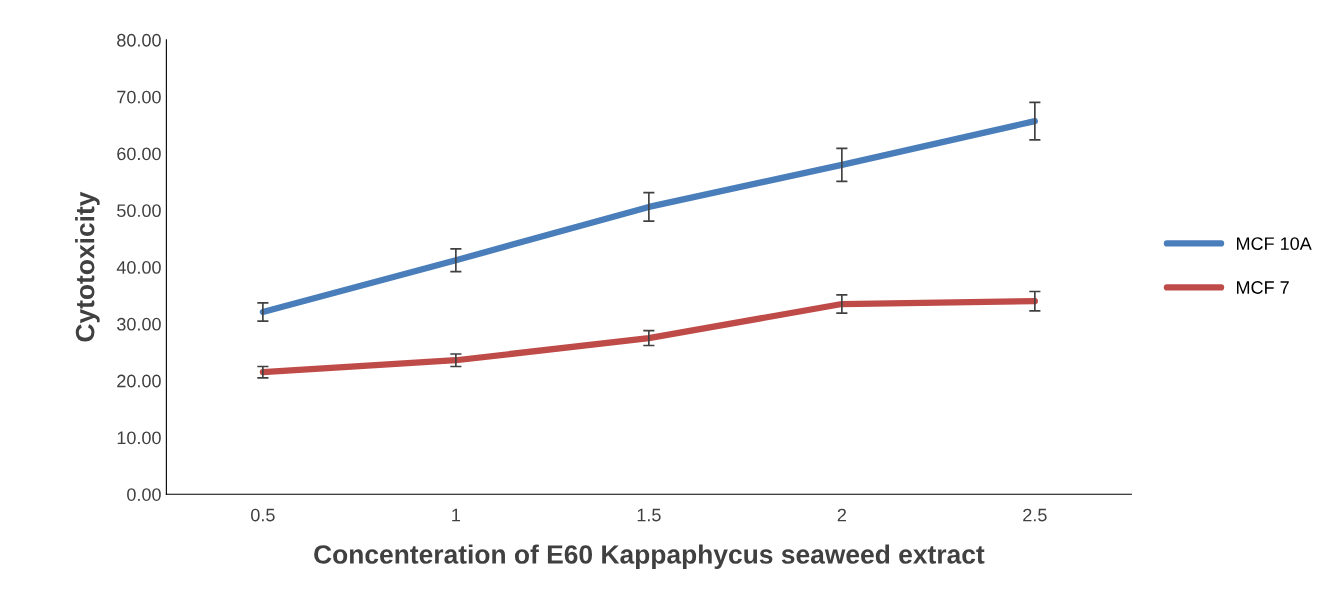  What do you see at coordinates (456, 515) in the screenshot?
I see `x-tick-label: 1` at bounding box center [456, 515].